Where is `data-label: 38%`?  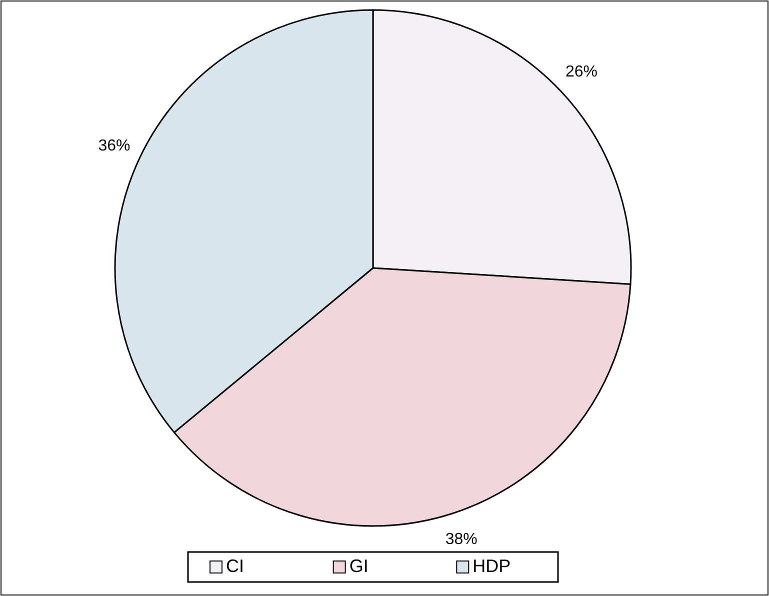 data-label: 38% is located at coordinates (461, 539).